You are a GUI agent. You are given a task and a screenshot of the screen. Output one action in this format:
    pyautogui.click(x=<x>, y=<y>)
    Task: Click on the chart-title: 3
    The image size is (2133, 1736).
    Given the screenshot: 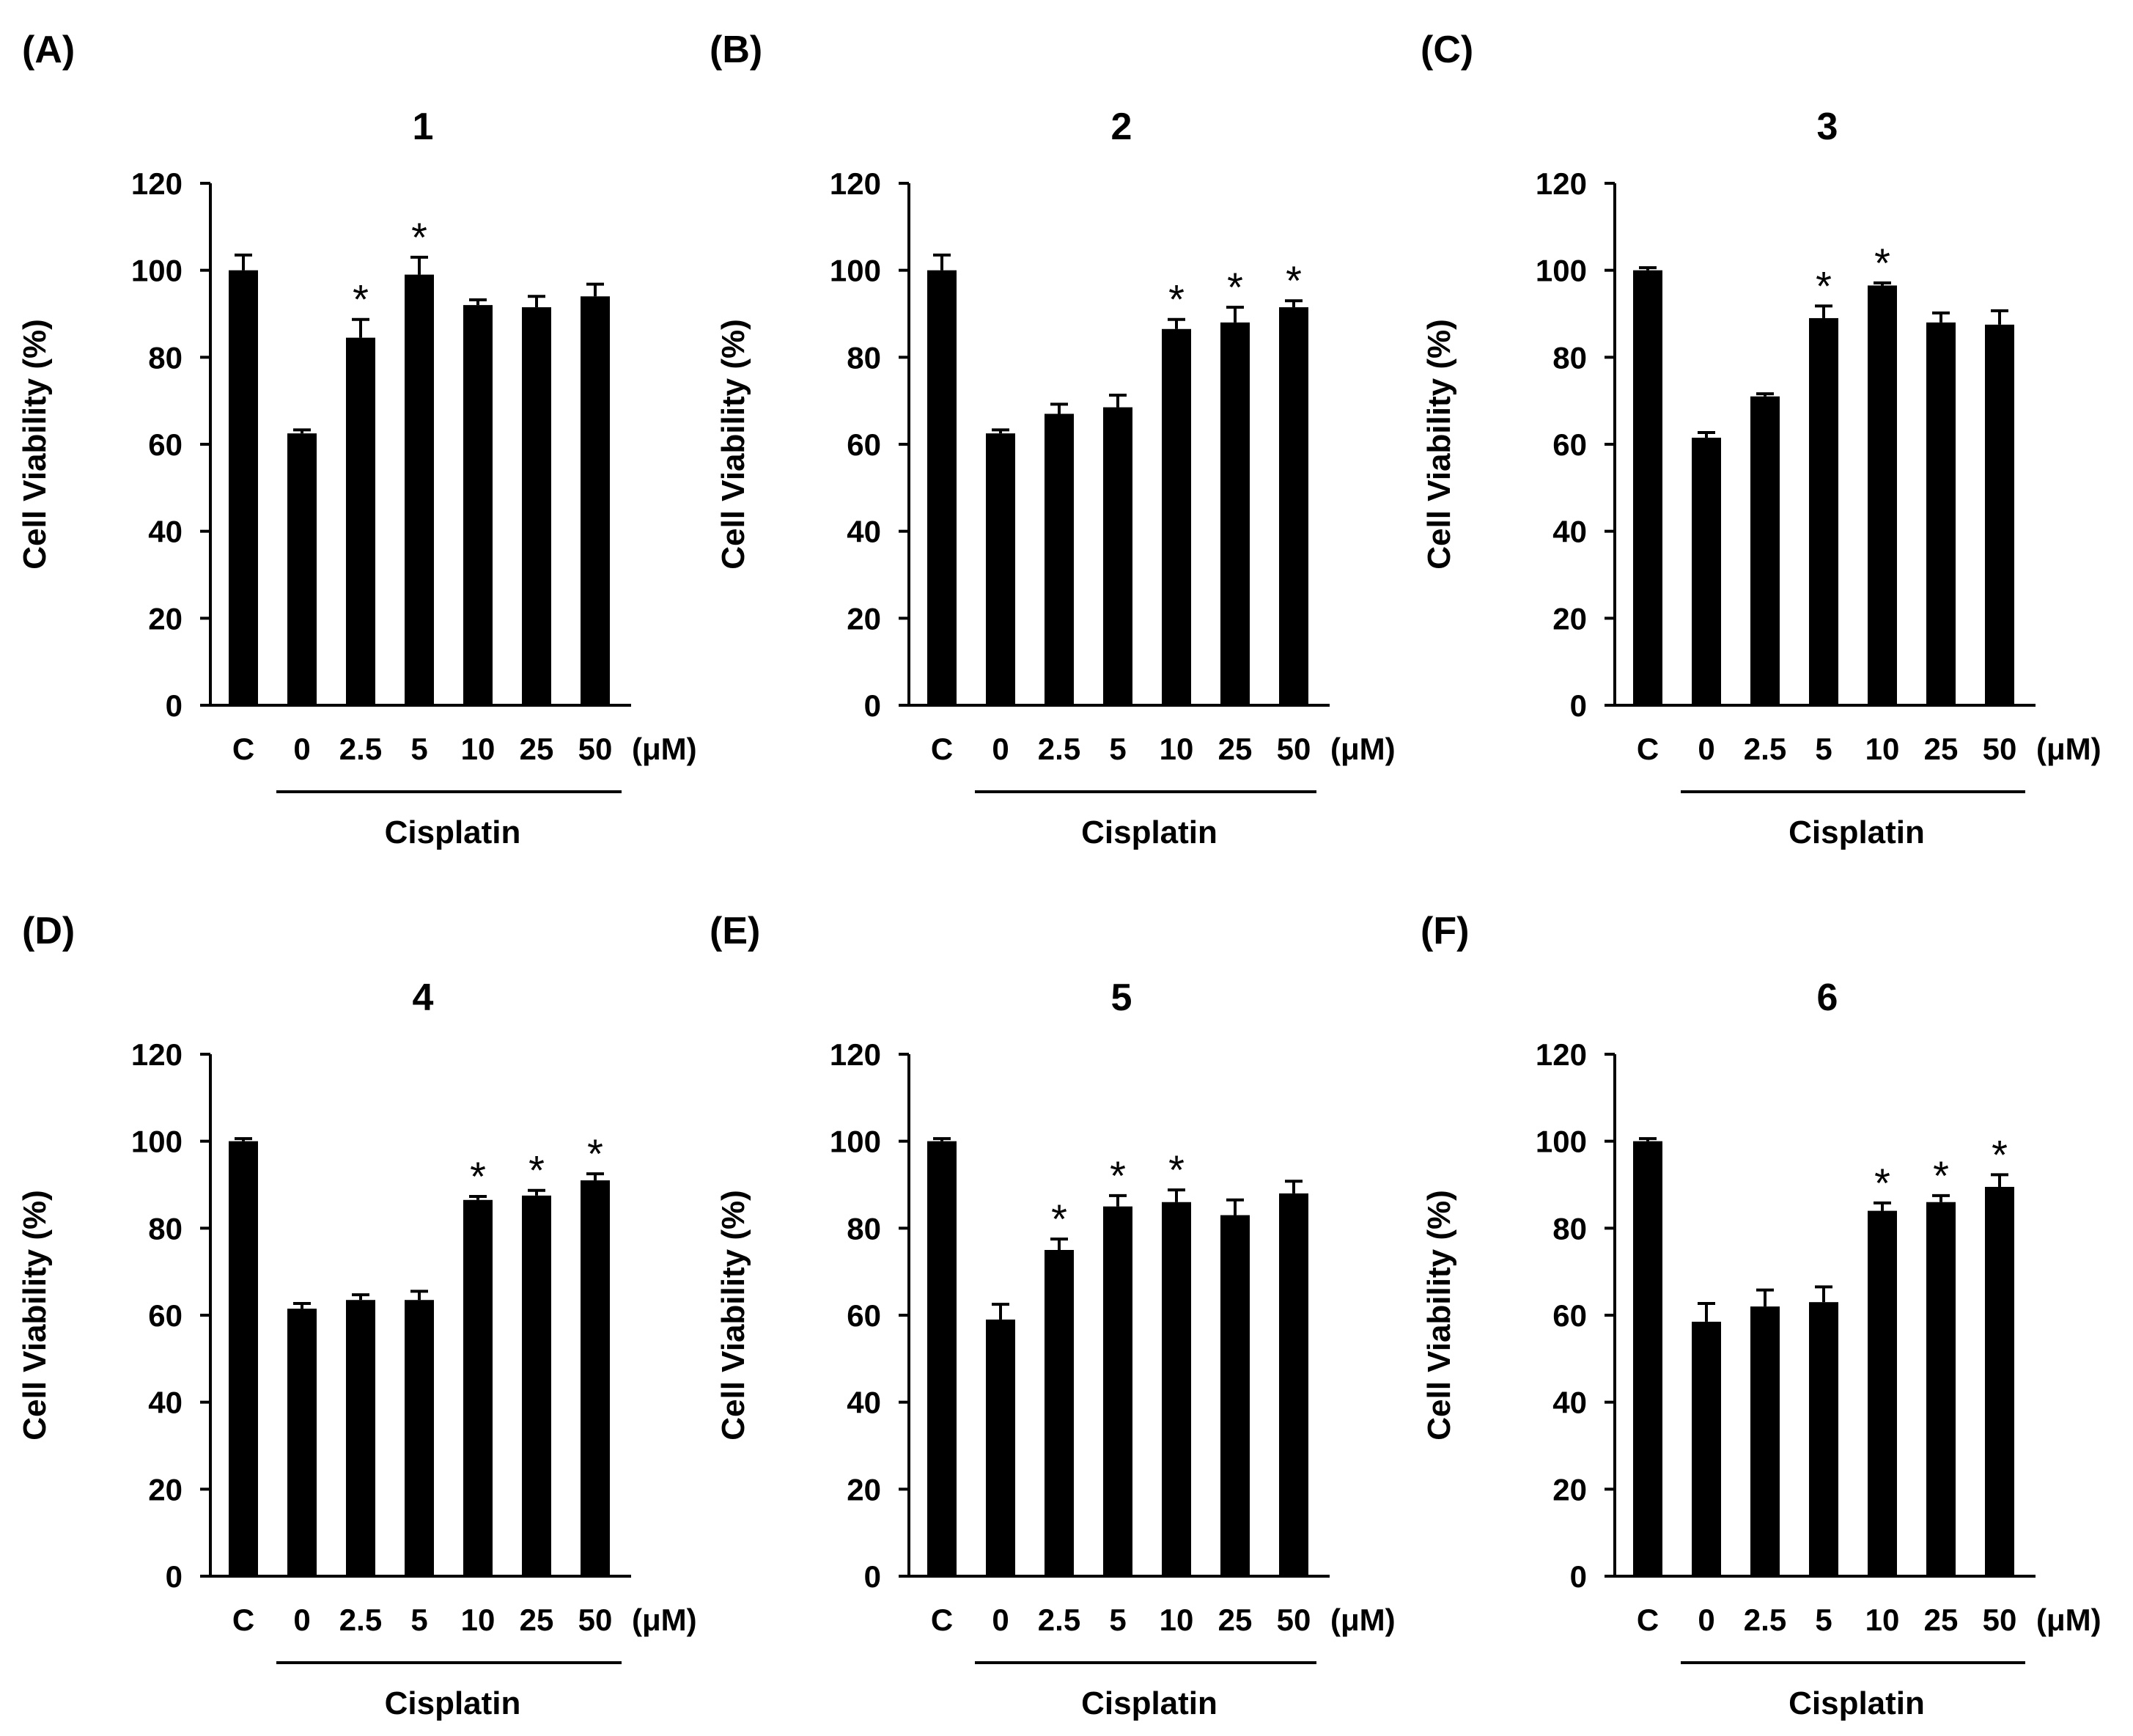 What is the action you would take?
    pyautogui.click(x=1827, y=127)
    